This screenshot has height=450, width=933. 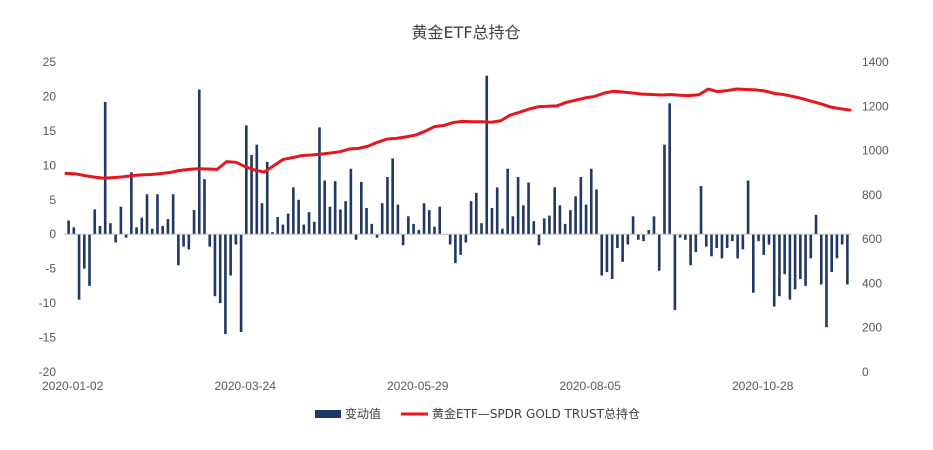 What do you see at coordinates (50, 131) in the screenshot?
I see `left-tick-label: 15` at bounding box center [50, 131].